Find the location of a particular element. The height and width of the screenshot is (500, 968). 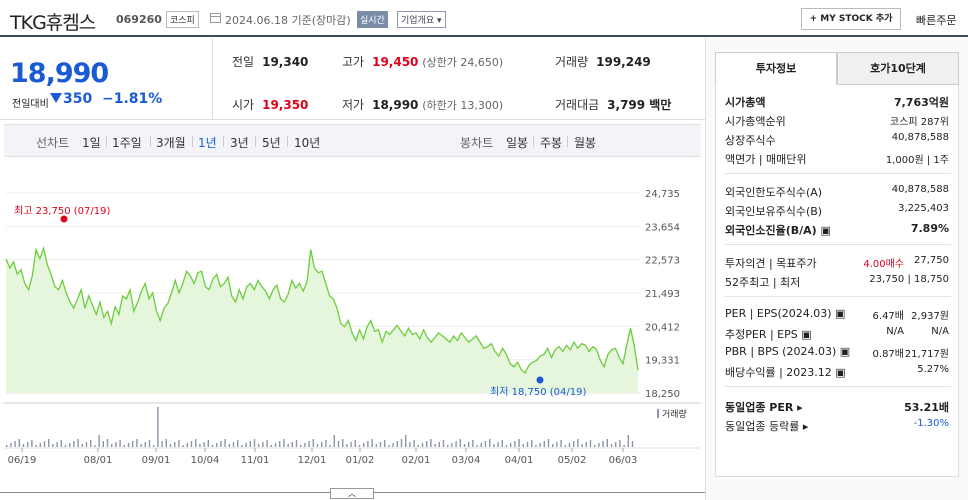

amount-value: 3,799 백만 is located at coordinates (639, 105).